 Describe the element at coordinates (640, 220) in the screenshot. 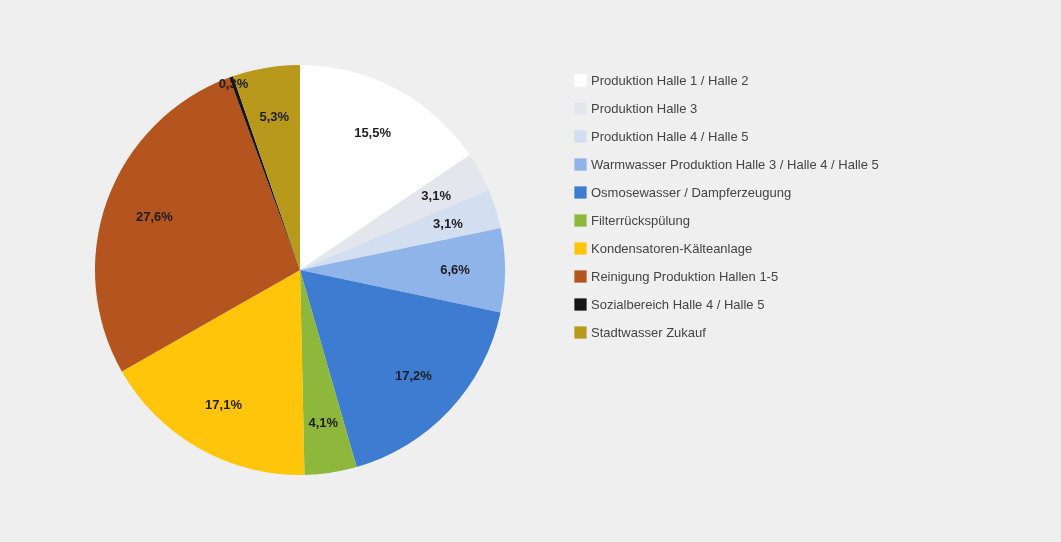

I see `legend-label: Filterrückspülung` at that location.